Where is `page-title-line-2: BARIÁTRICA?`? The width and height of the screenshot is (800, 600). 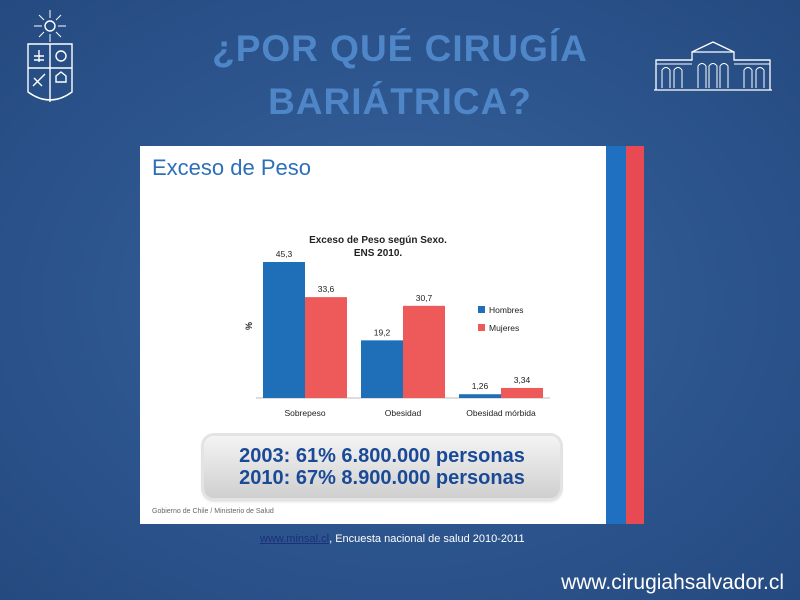 page-title-line-2: BARIÁTRICA? is located at coordinates (400, 101).